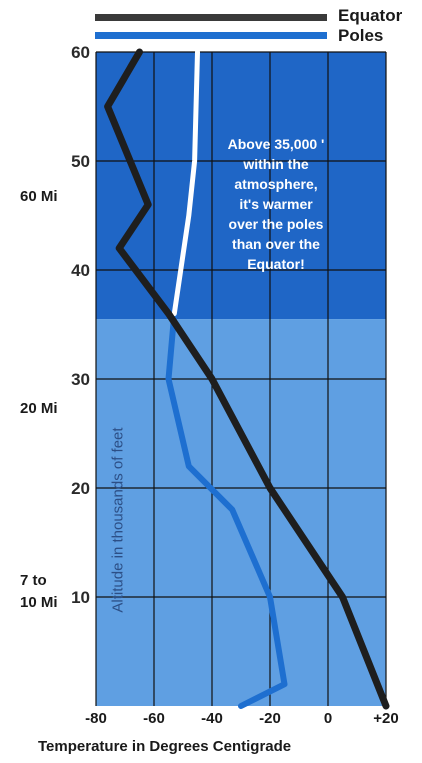  Describe the element at coordinates (80, 270) in the screenshot. I see `y-tick-label: 40` at that location.